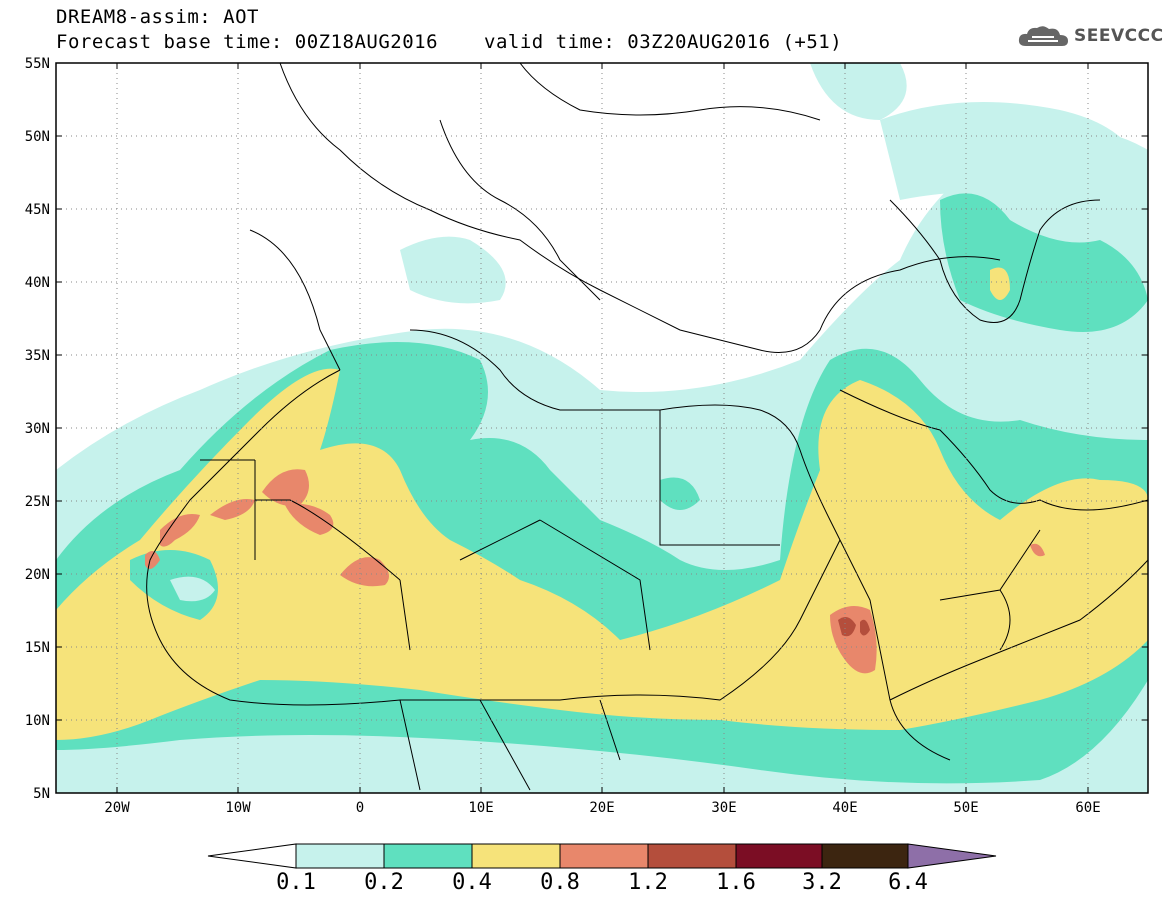 This screenshot has width=1165, height=905. Describe the element at coordinates (117, 808) in the screenshot. I see `lon-label: 20W` at that location.